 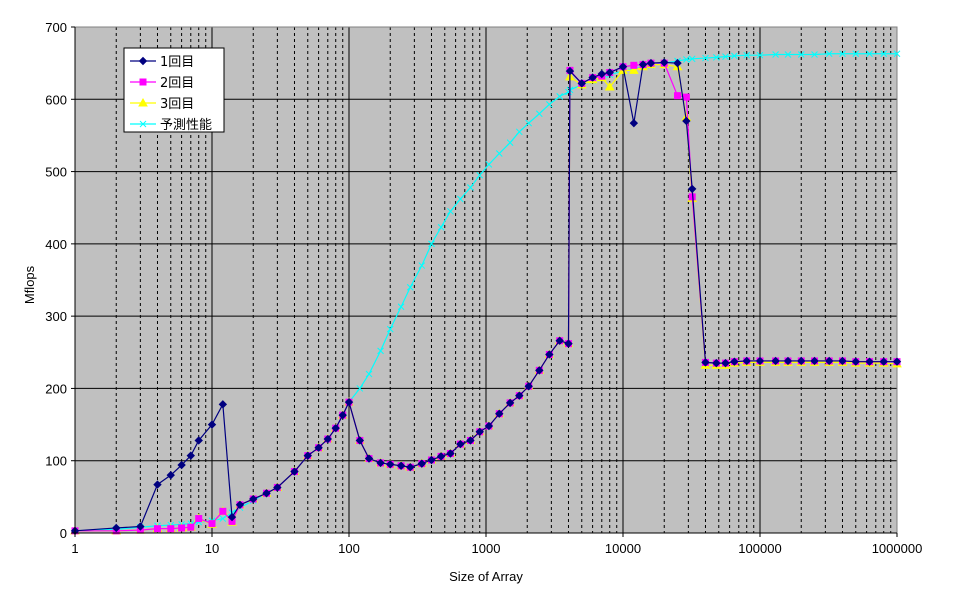 What do you see at coordinates (63, 533) in the screenshot?
I see `y-tick-label: 0` at bounding box center [63, 533].